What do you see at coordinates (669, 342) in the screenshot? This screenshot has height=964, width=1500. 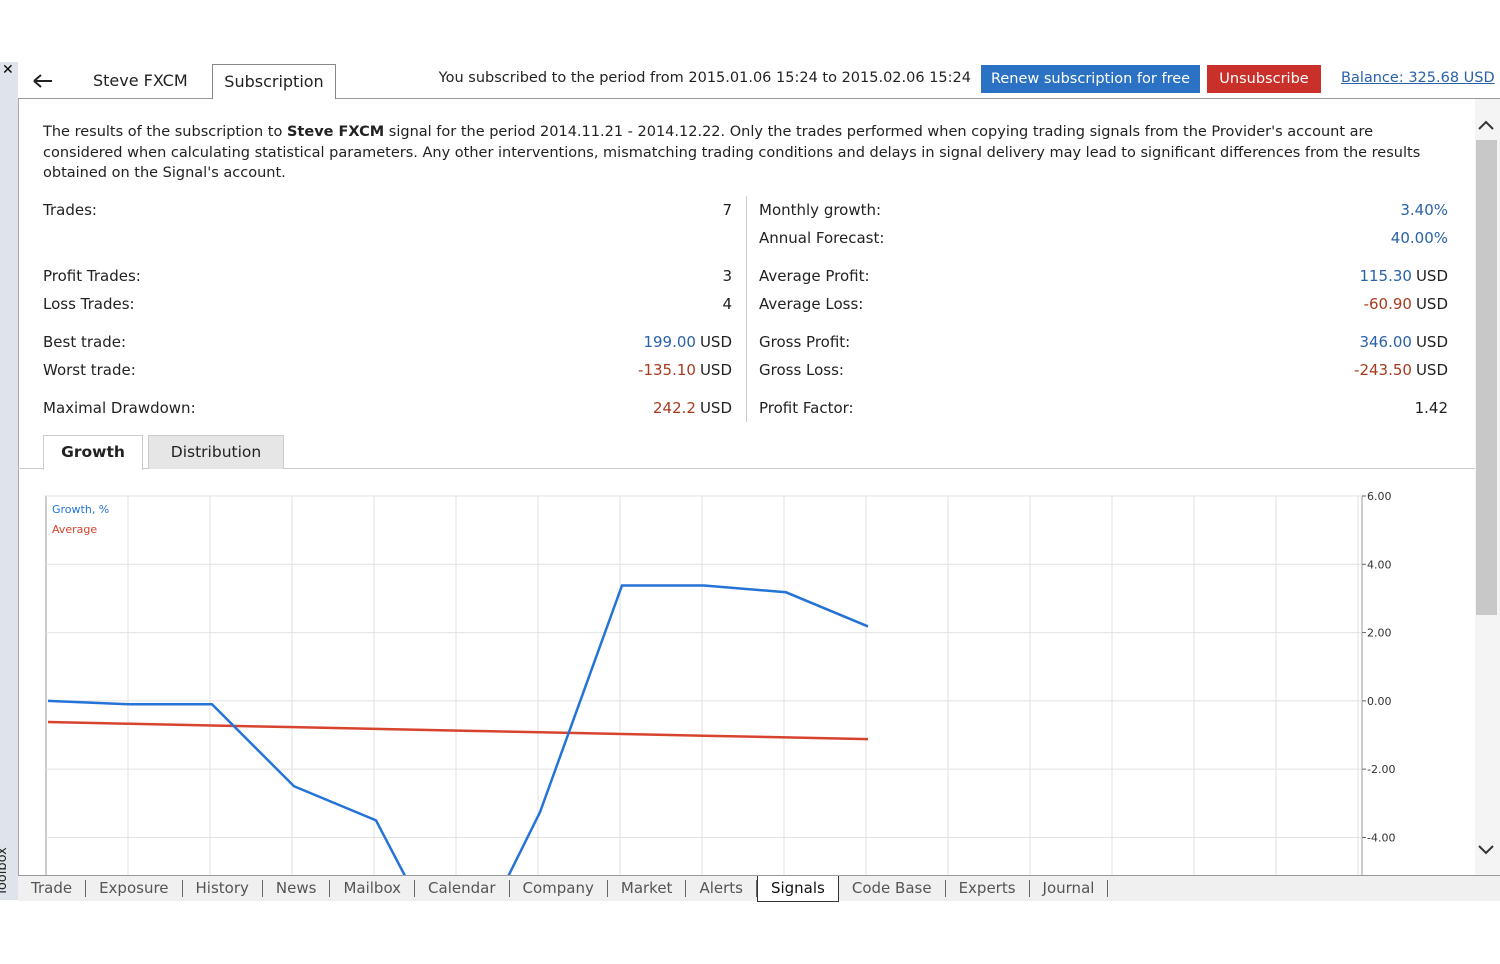 I see `stat-number: 199.00` at bounding box center [669, 342].